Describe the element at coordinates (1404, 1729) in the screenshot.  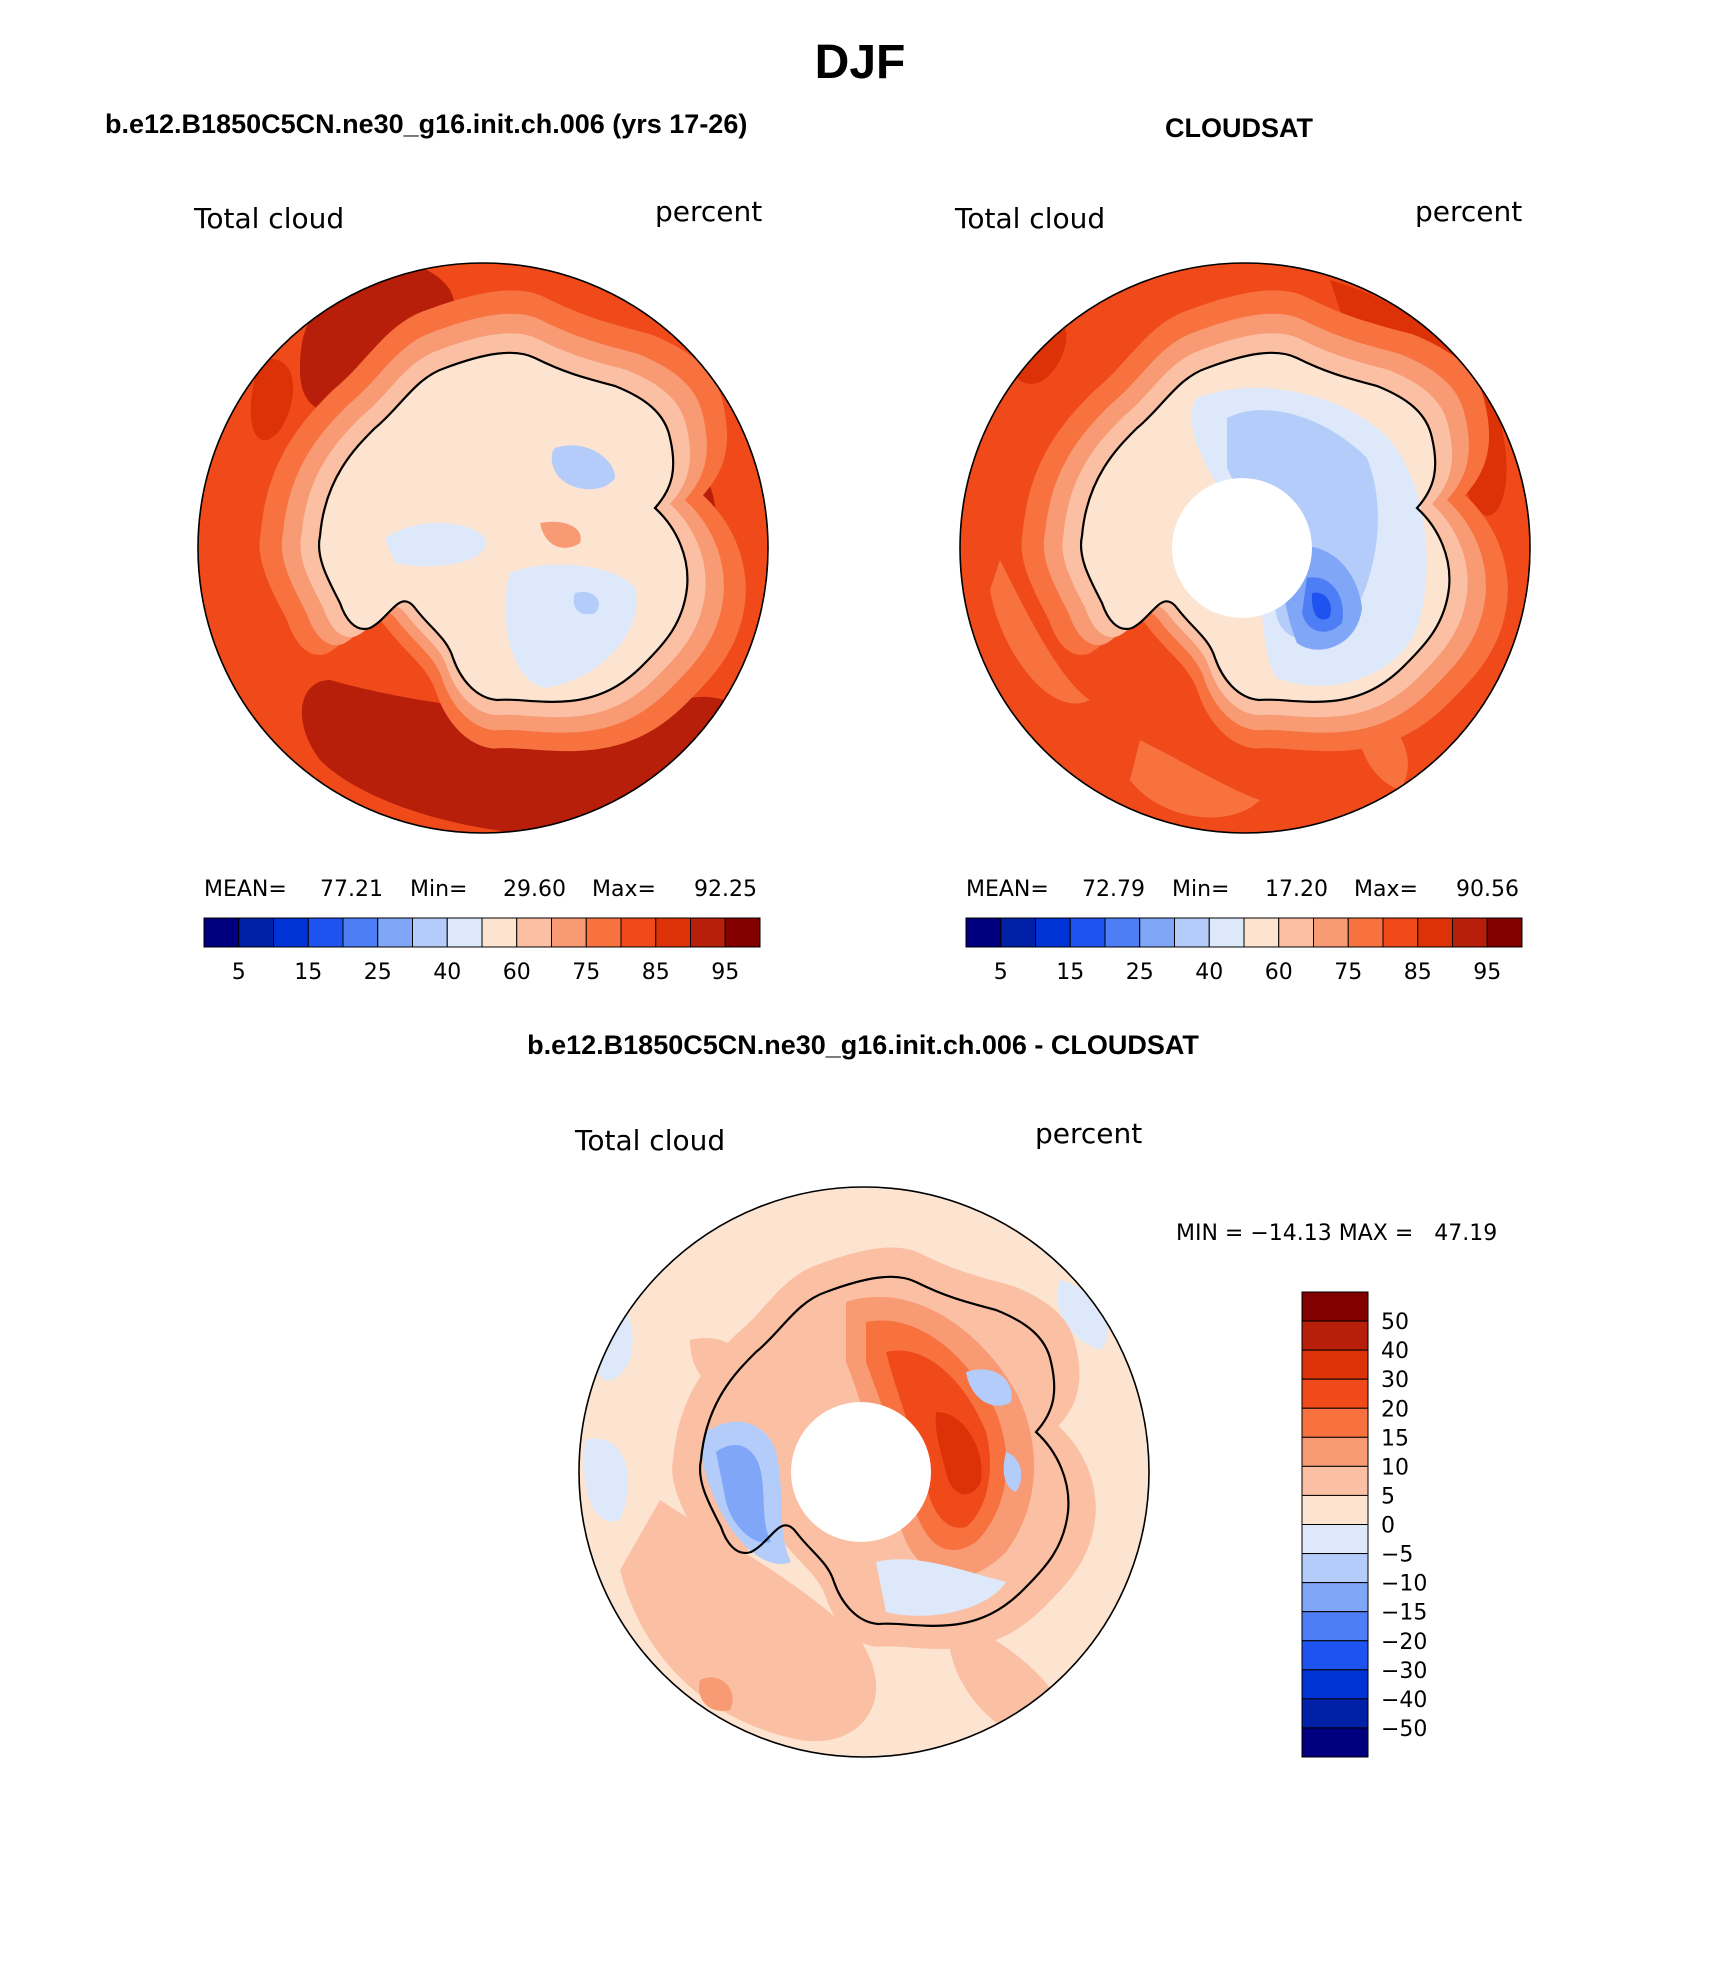
I see `colorbar-tick-label: −50` at that location.